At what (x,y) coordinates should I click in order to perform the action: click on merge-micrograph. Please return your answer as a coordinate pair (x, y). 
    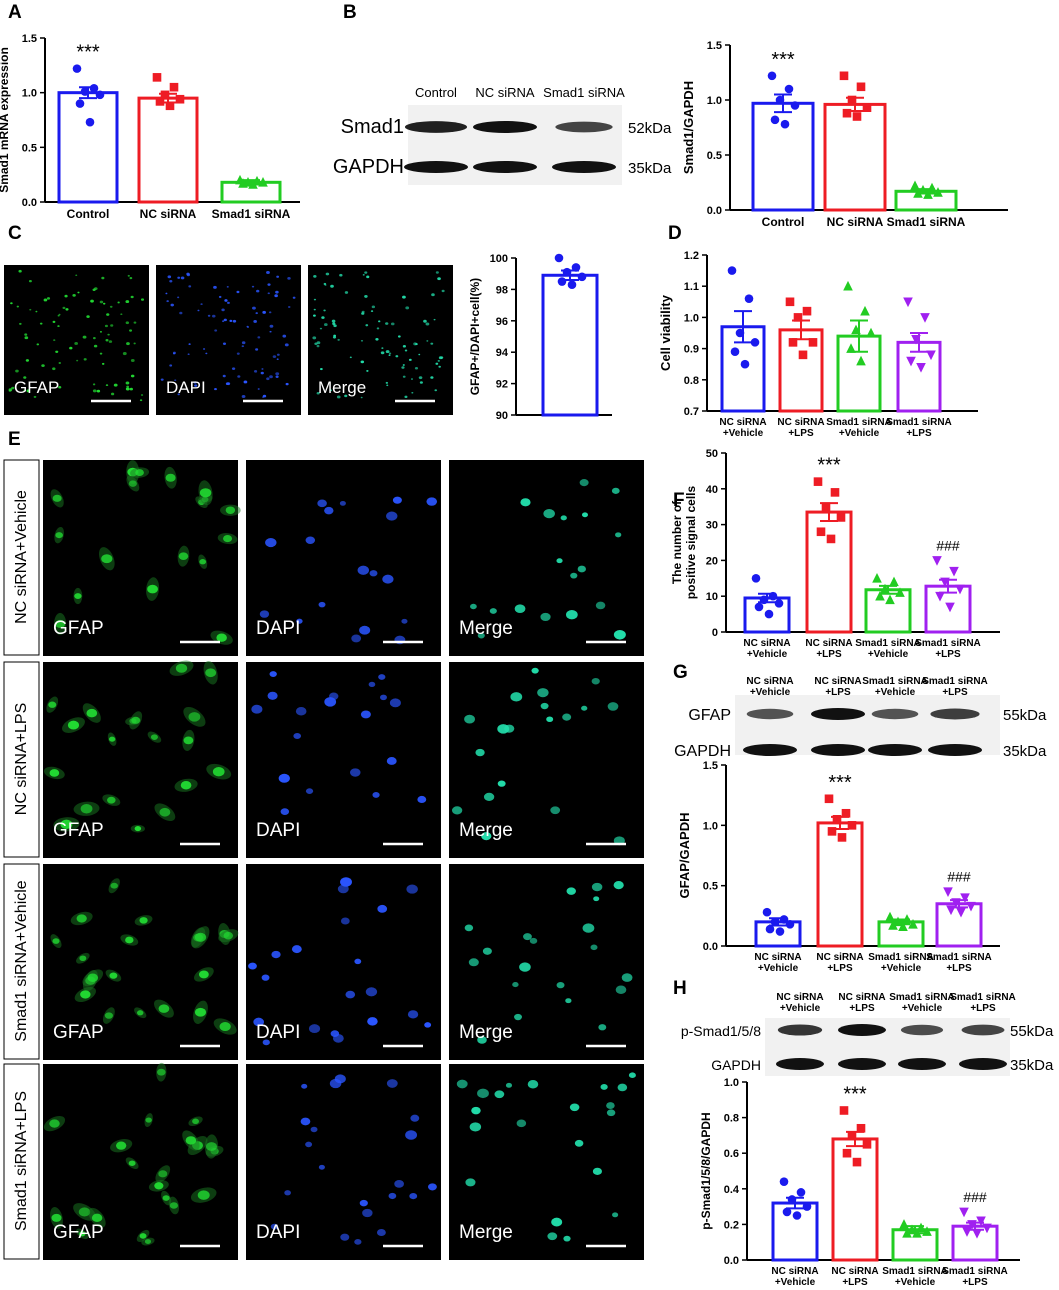
    Looking at the image, I should click on (546, 558).